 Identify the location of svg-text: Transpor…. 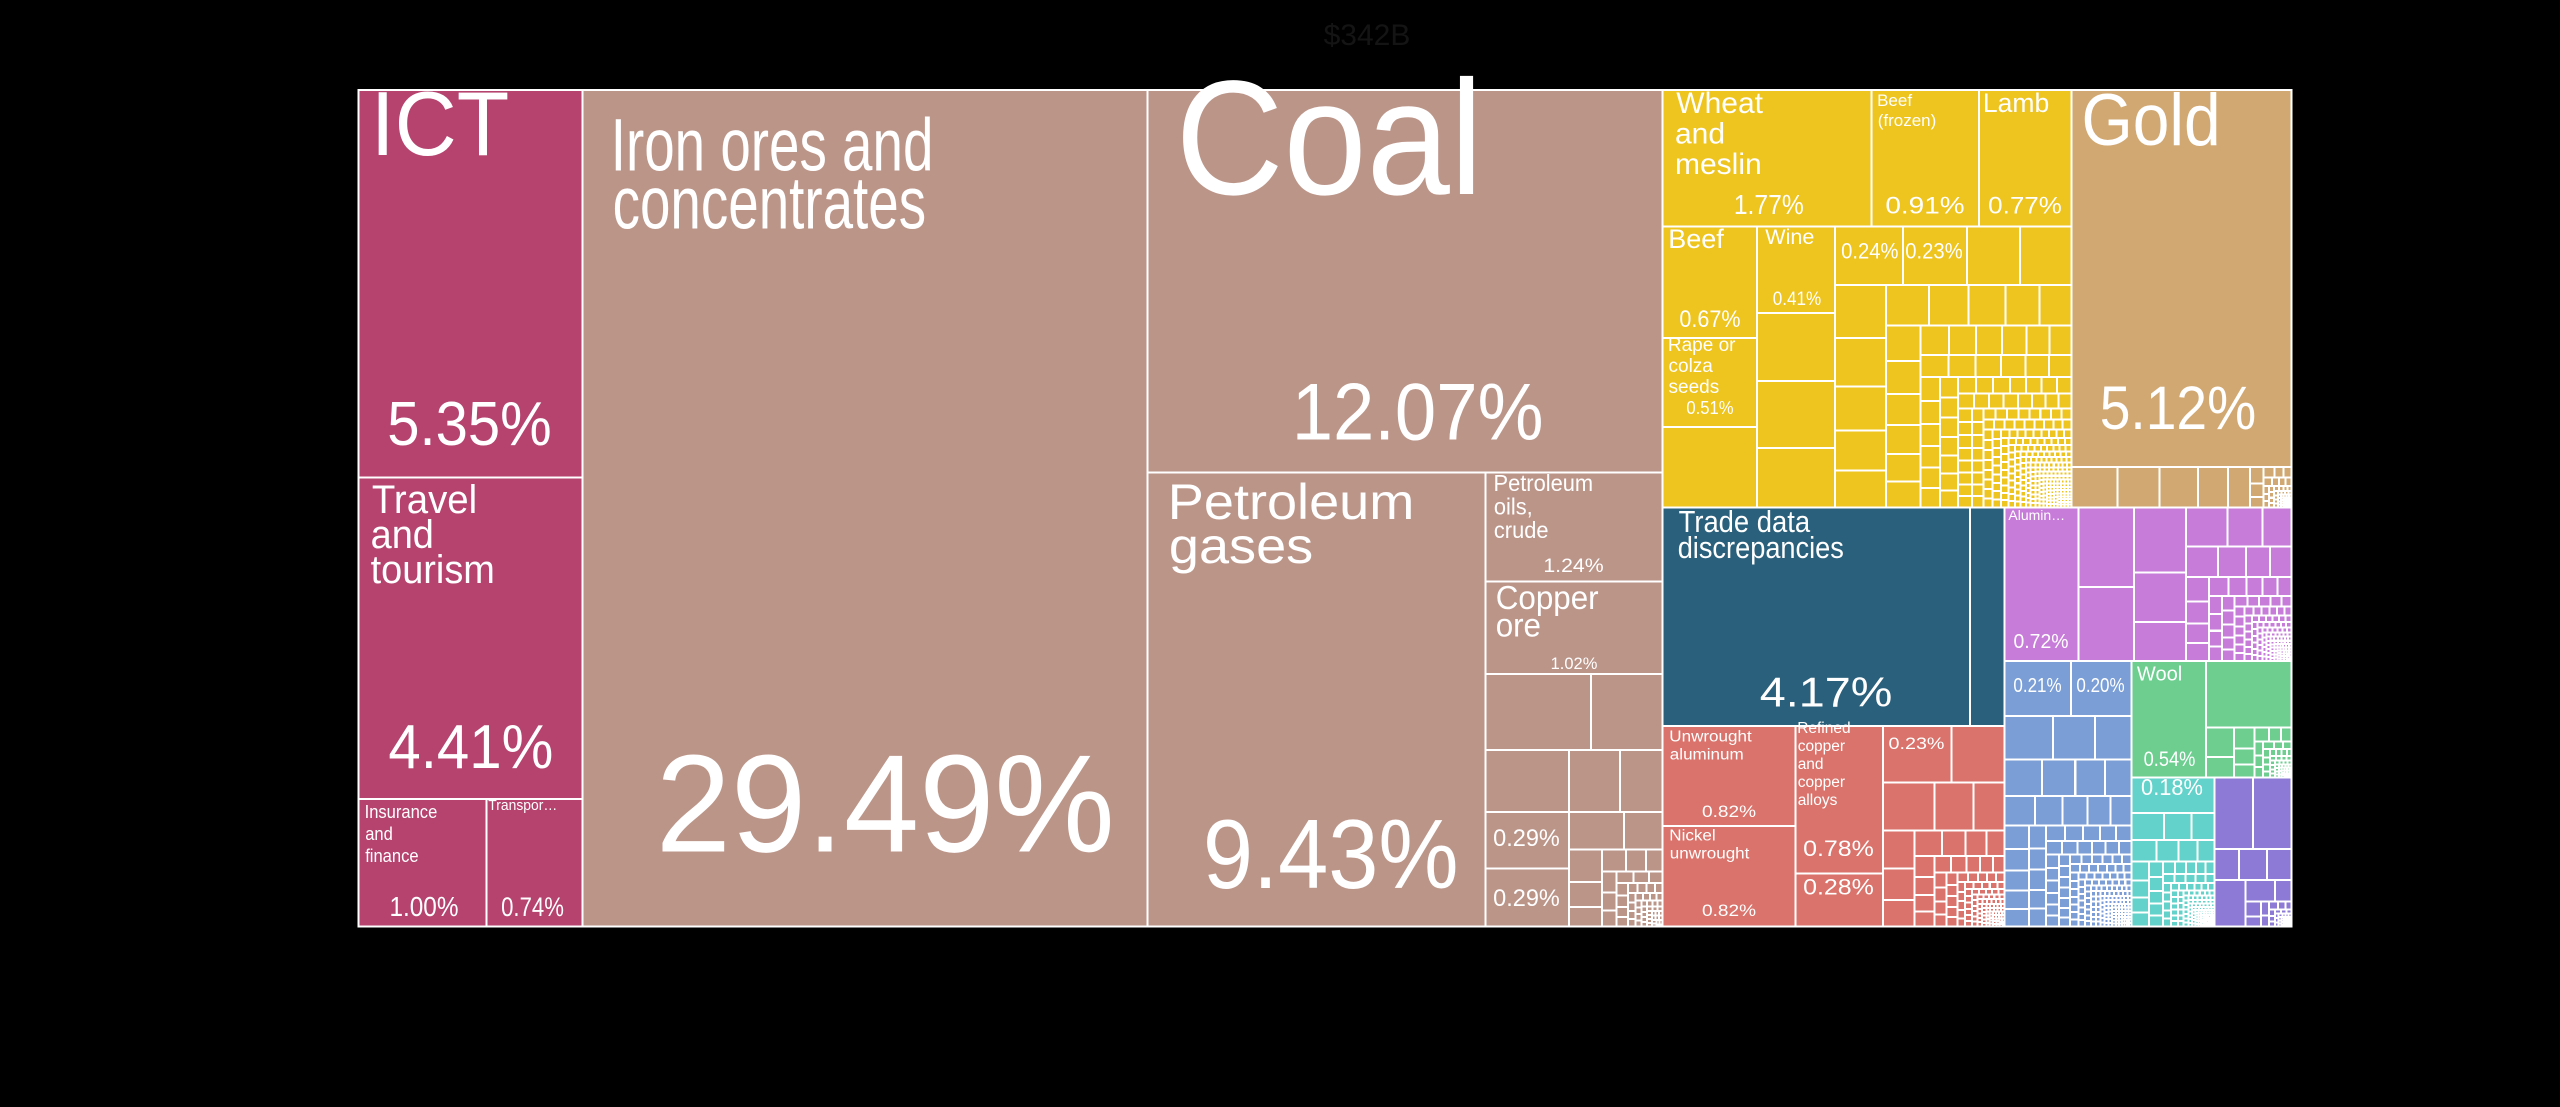
(522, 806).